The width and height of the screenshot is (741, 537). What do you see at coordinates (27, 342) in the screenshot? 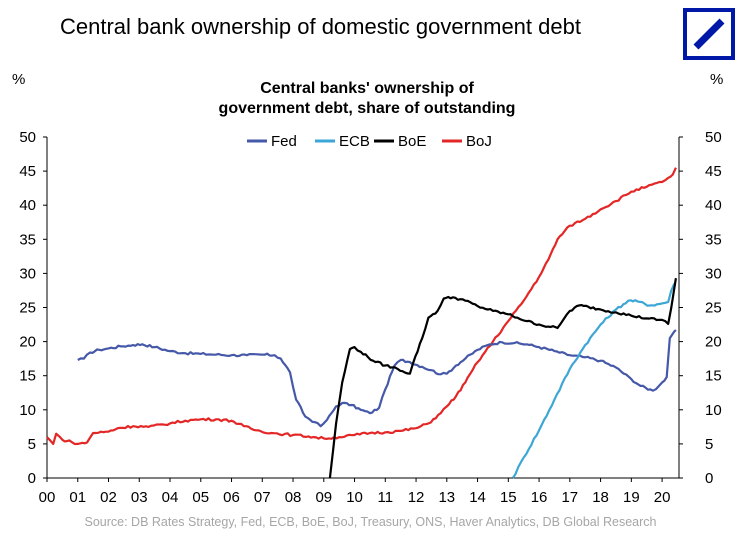
I see `y-tick-label-left: 20` at bounding box center [27, 342].